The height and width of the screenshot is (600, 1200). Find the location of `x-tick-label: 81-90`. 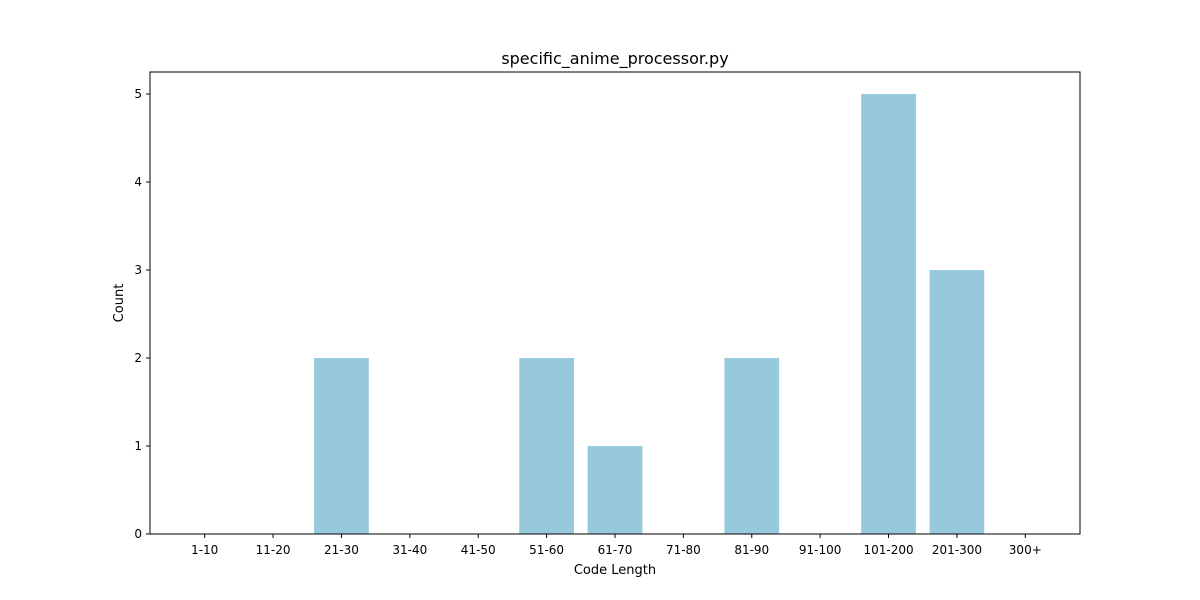

x-tick-label: 81-90 is located at coordinates (751, 550).